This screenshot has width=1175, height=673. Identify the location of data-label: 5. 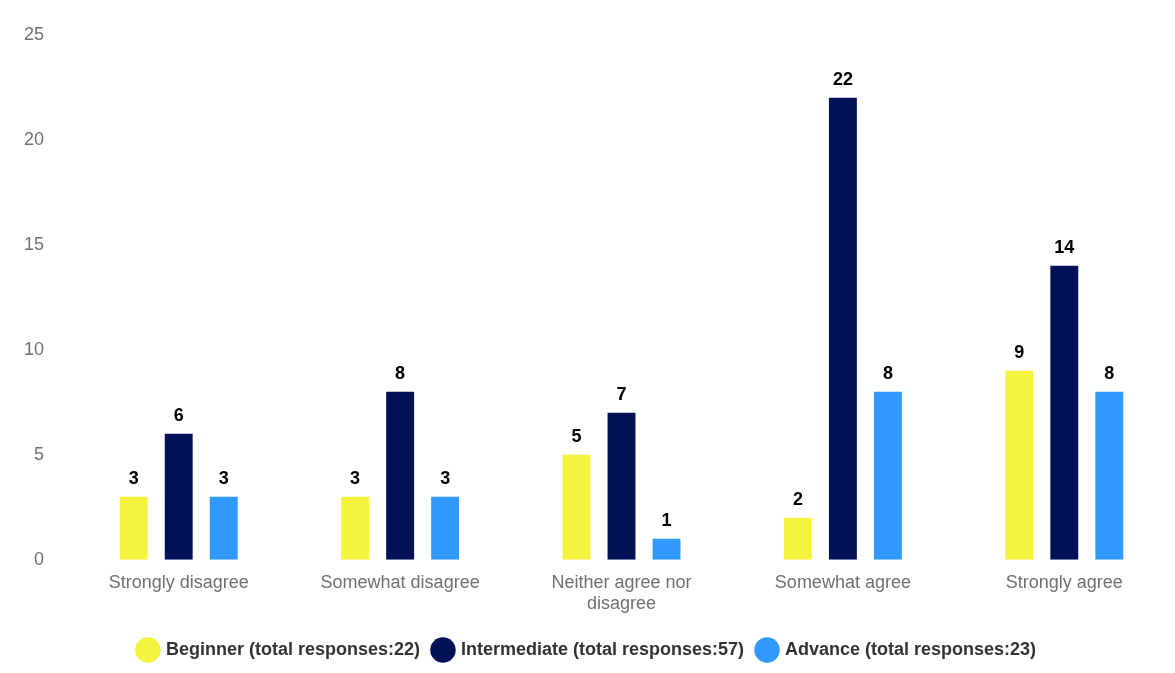
(576, 435).